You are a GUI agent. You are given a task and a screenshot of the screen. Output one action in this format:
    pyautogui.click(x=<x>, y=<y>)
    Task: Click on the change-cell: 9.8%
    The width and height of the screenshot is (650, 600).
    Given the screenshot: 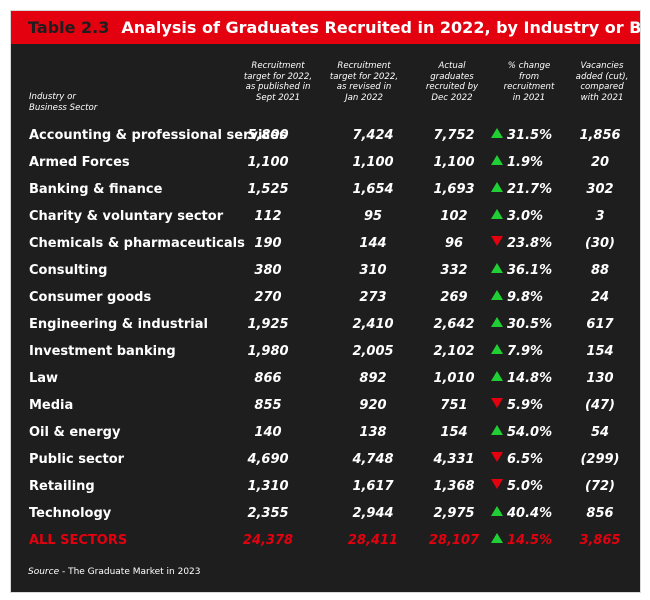 What is the action you would take?
    pyautogui.click(x=525, y=297)
    